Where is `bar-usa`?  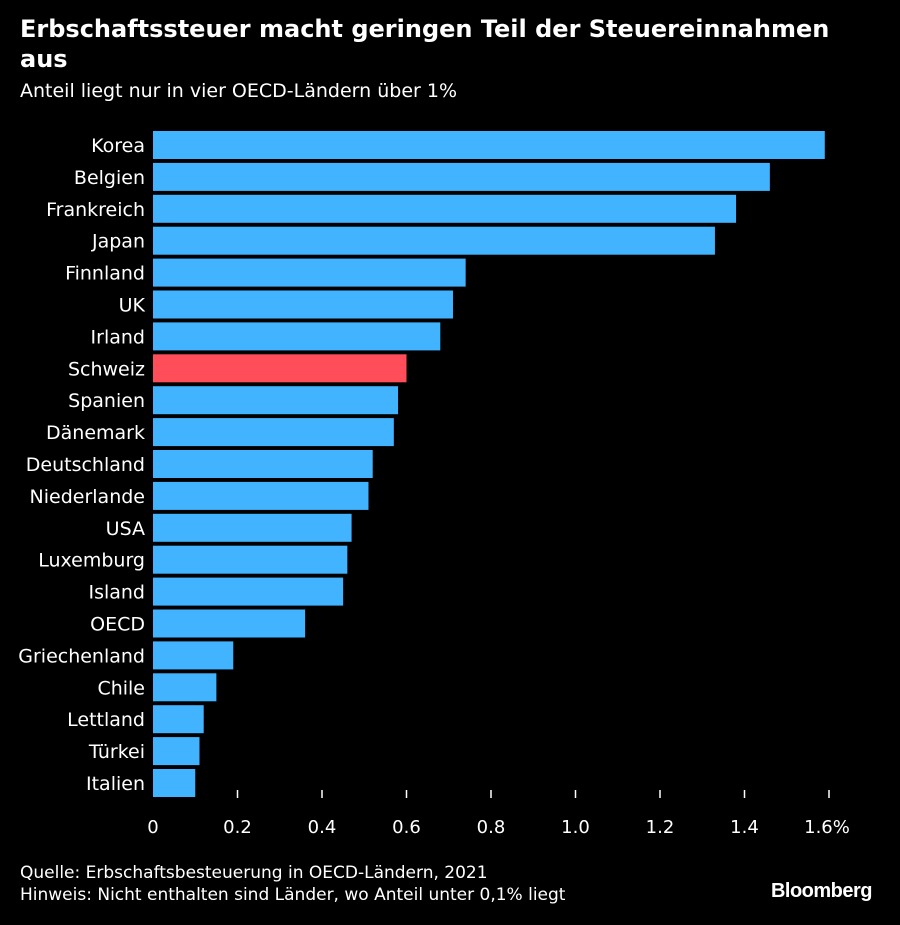
bar-usa is located at coordinates (252, 527).